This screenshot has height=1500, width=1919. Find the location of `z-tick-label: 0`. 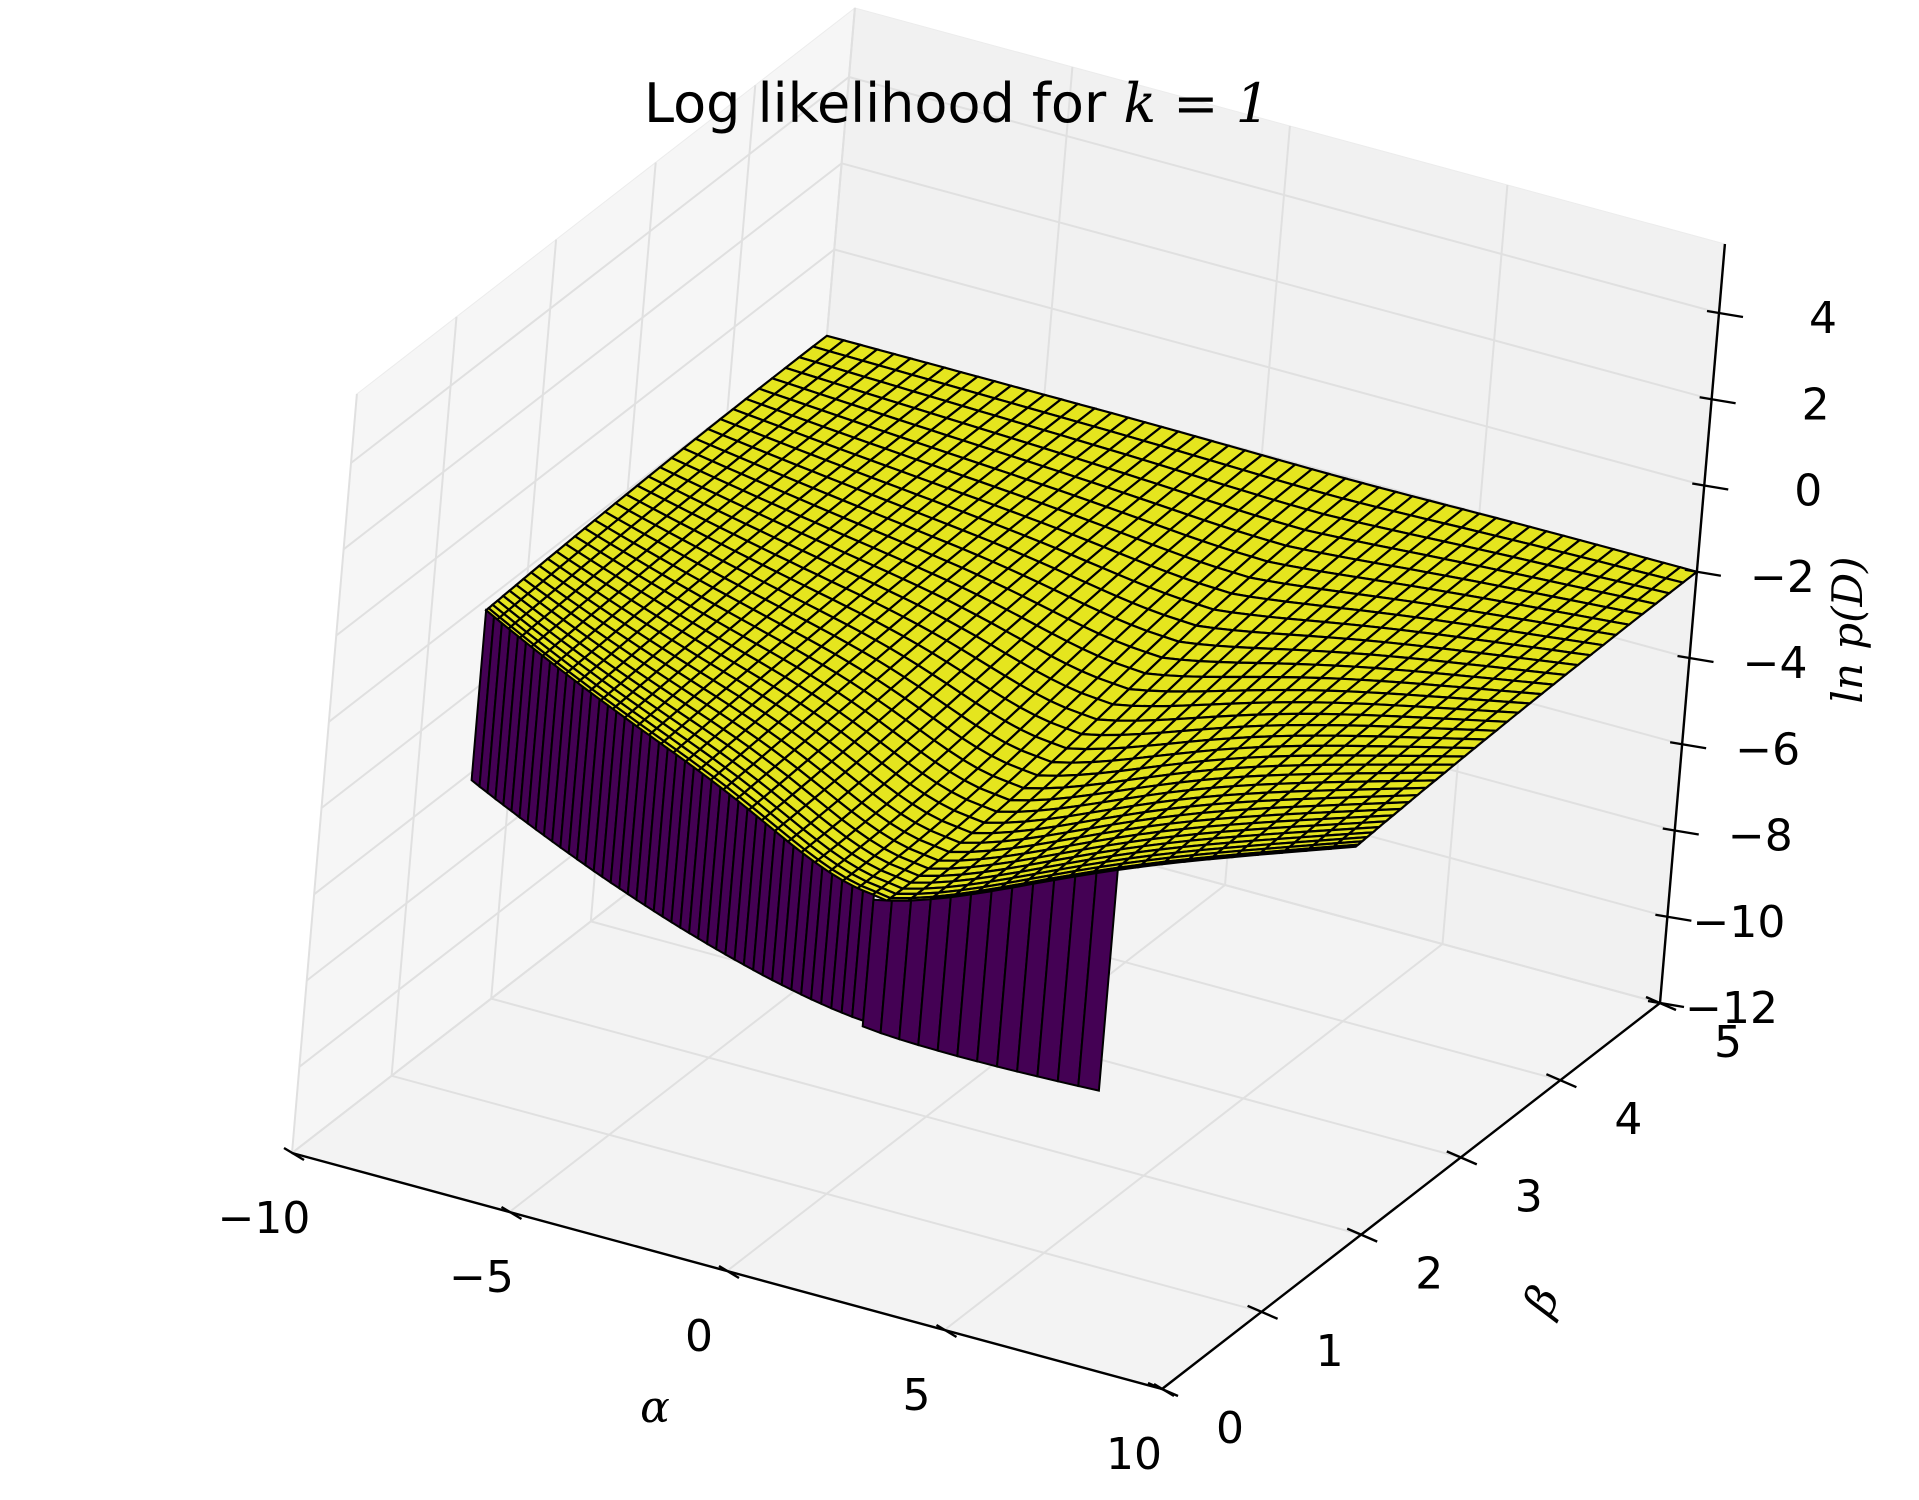

z-tick-label: 0 is located at coordinates (1808, 491).